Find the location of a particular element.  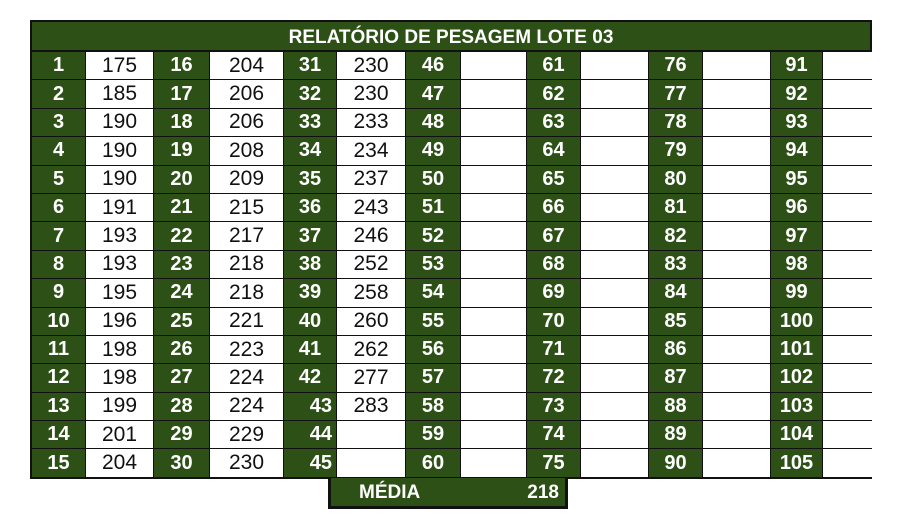

weight-cell: 252 is located at coordinates (371, 264).